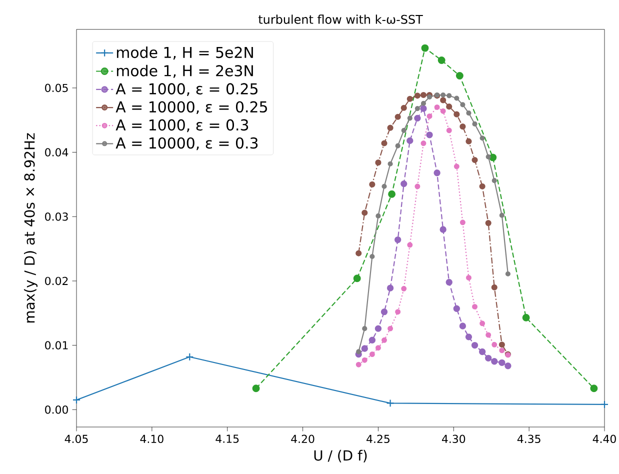 This screenshot has width=619, height=474. Describe the element at coordinates (56, 345) in the screenshot. I see `y-tick-label: 0.01` at that location.